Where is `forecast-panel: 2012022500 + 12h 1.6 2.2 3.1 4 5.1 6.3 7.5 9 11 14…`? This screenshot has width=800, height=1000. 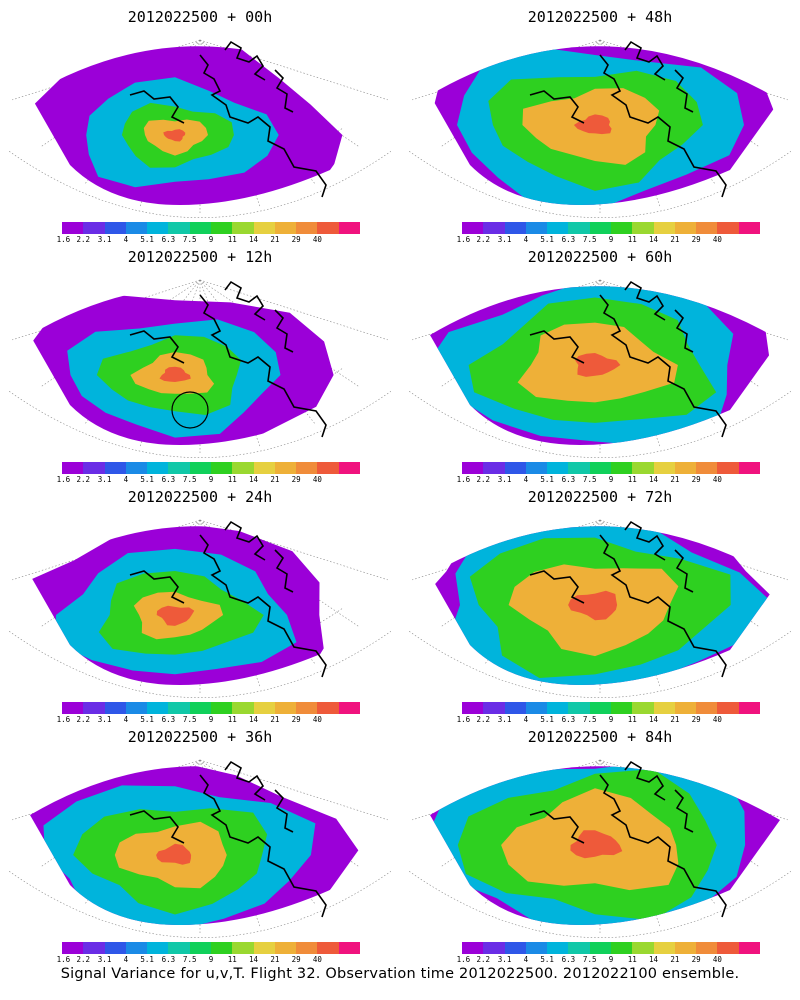 forecast-panel: 2012022500 + 12h 1.6 2.2 3.1 4 5.1 6.3 7.5 9 11 14… is located at coordinates (200, 362).